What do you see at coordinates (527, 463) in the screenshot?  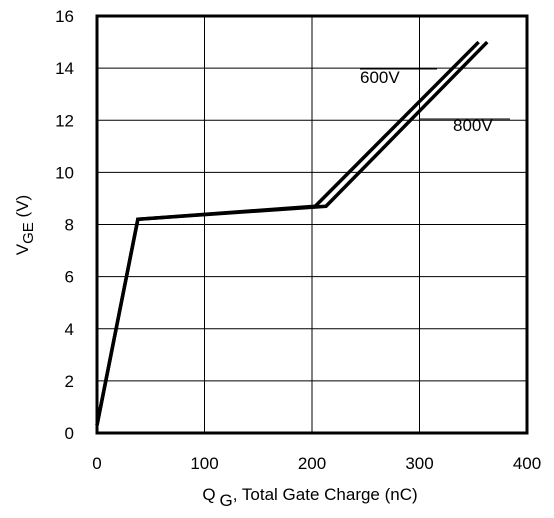 I see `x-tick-label: 400` at bounding box center [527, 463].